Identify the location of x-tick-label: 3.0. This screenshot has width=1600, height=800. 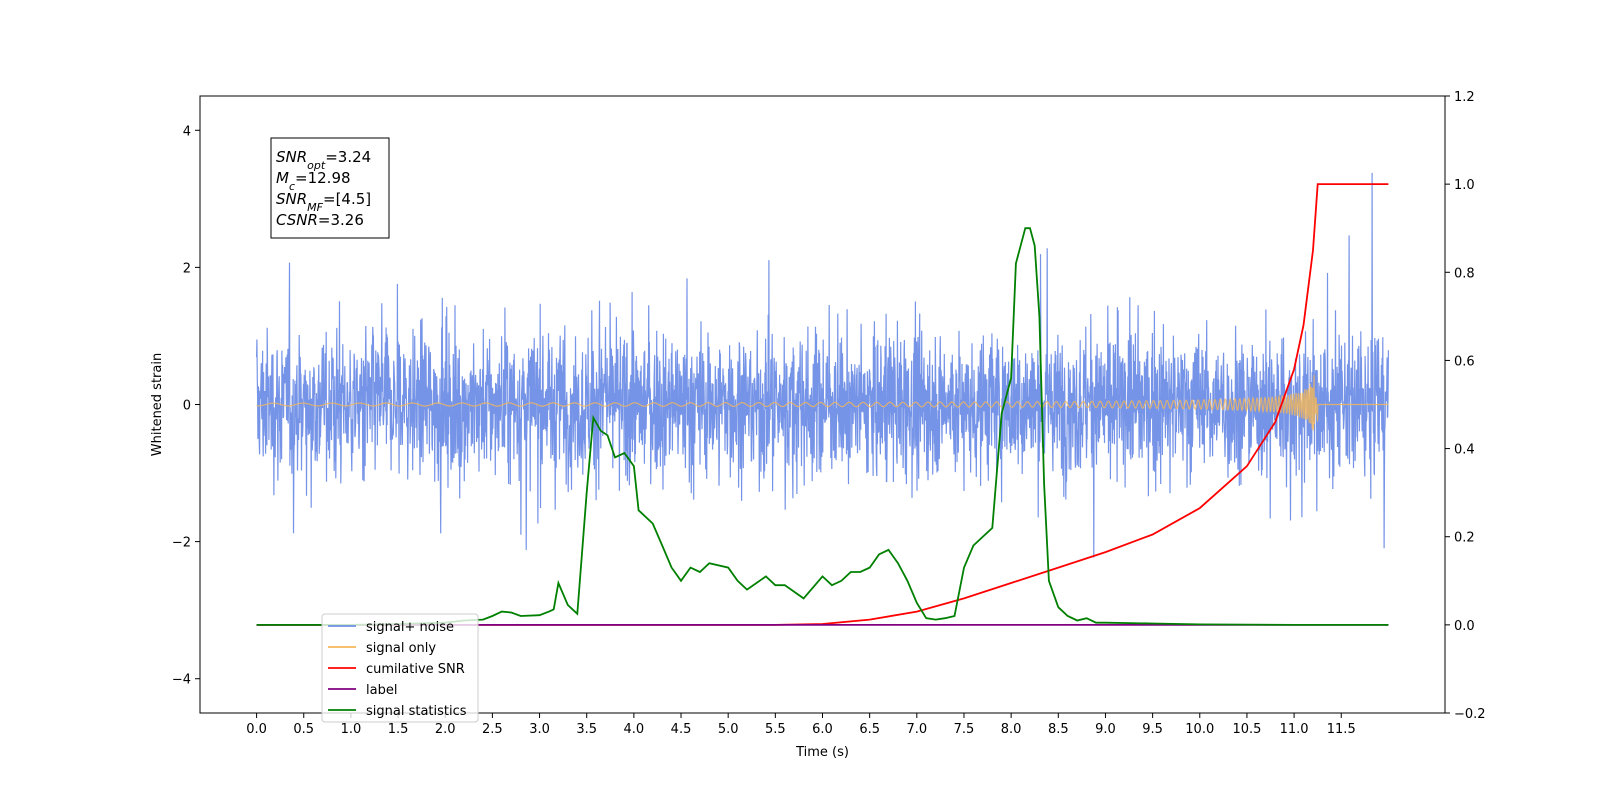
(539, 729).